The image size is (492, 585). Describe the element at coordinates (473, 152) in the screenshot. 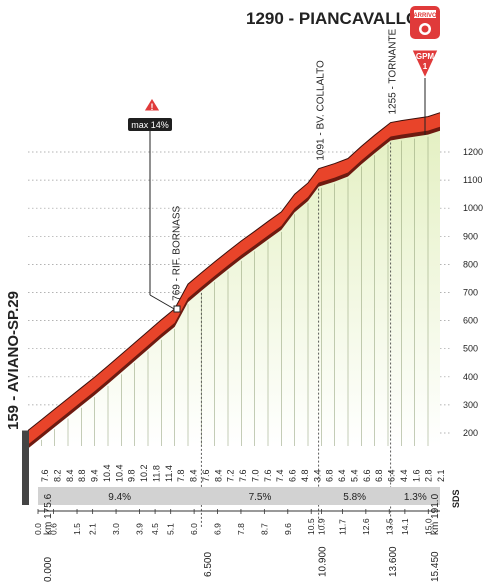

I see `y-tick-label: 1200` at that location.